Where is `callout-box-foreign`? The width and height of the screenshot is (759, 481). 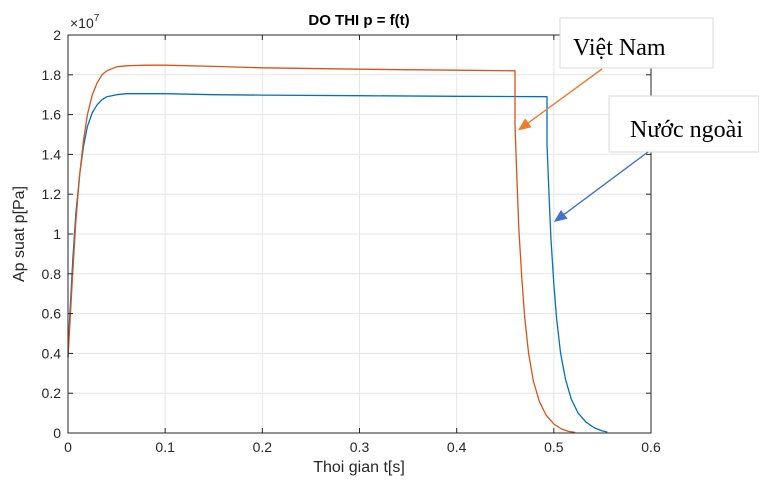 callout-box-foreign is located at coordinates (683, 124).